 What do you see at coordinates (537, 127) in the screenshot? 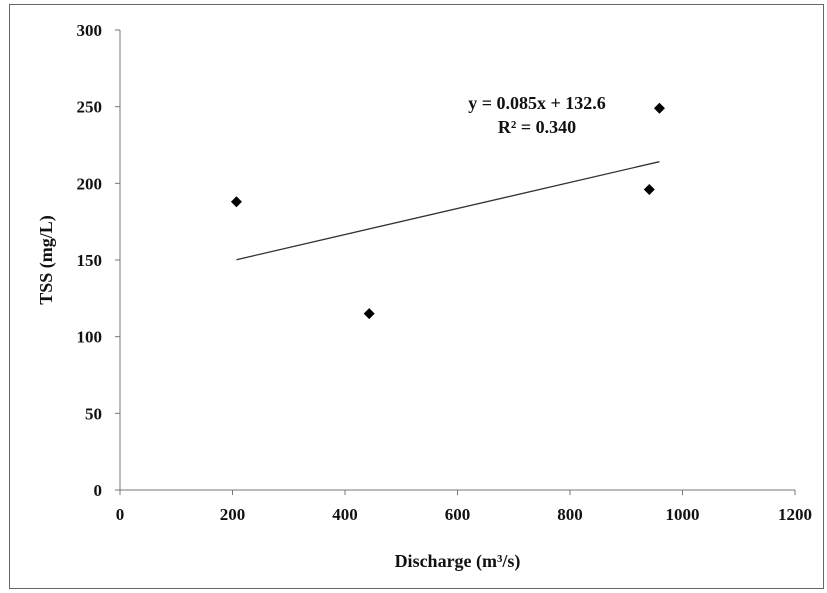
I see `trendline-r-squared: R² = 0.340` at bounding box center [537, 127].